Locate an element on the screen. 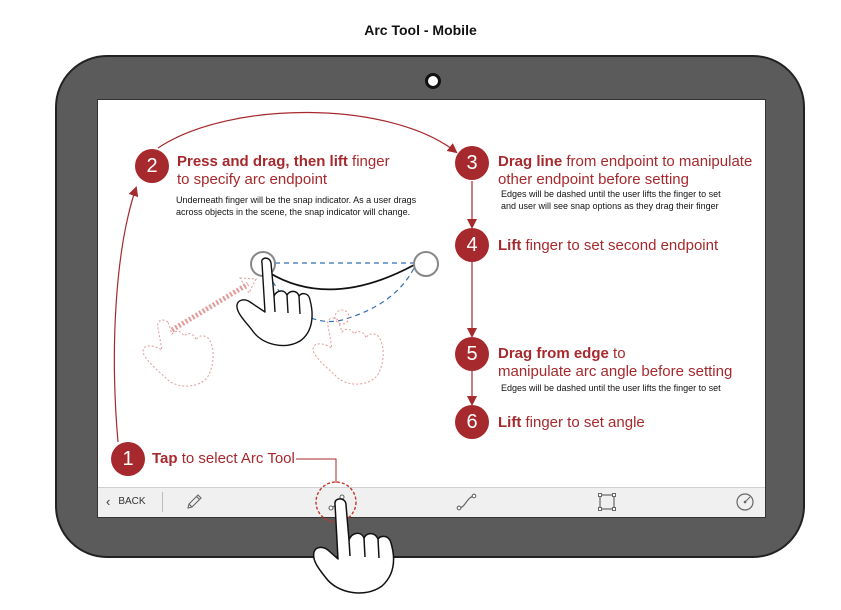  step-1-text: Tap to select Arc Tool is located at coordinates (223, 459).